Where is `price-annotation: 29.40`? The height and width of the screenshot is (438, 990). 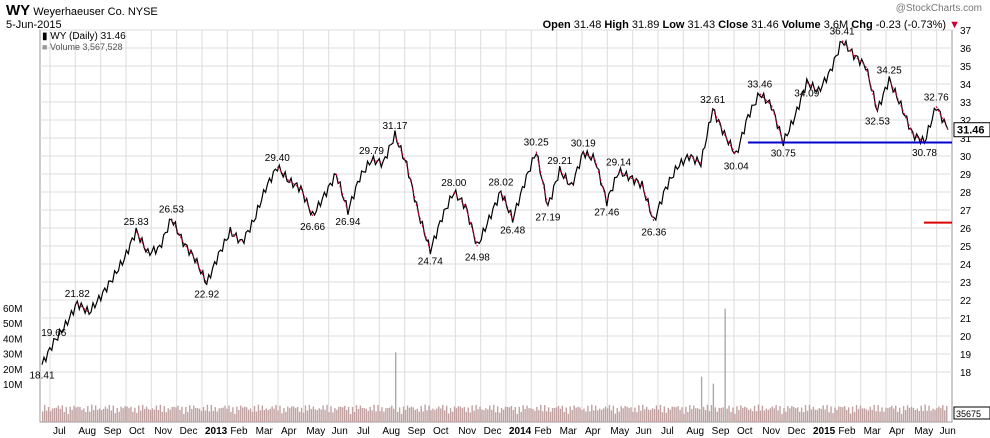
price-annotation: 29.40 is located at coordinates (277, 158).